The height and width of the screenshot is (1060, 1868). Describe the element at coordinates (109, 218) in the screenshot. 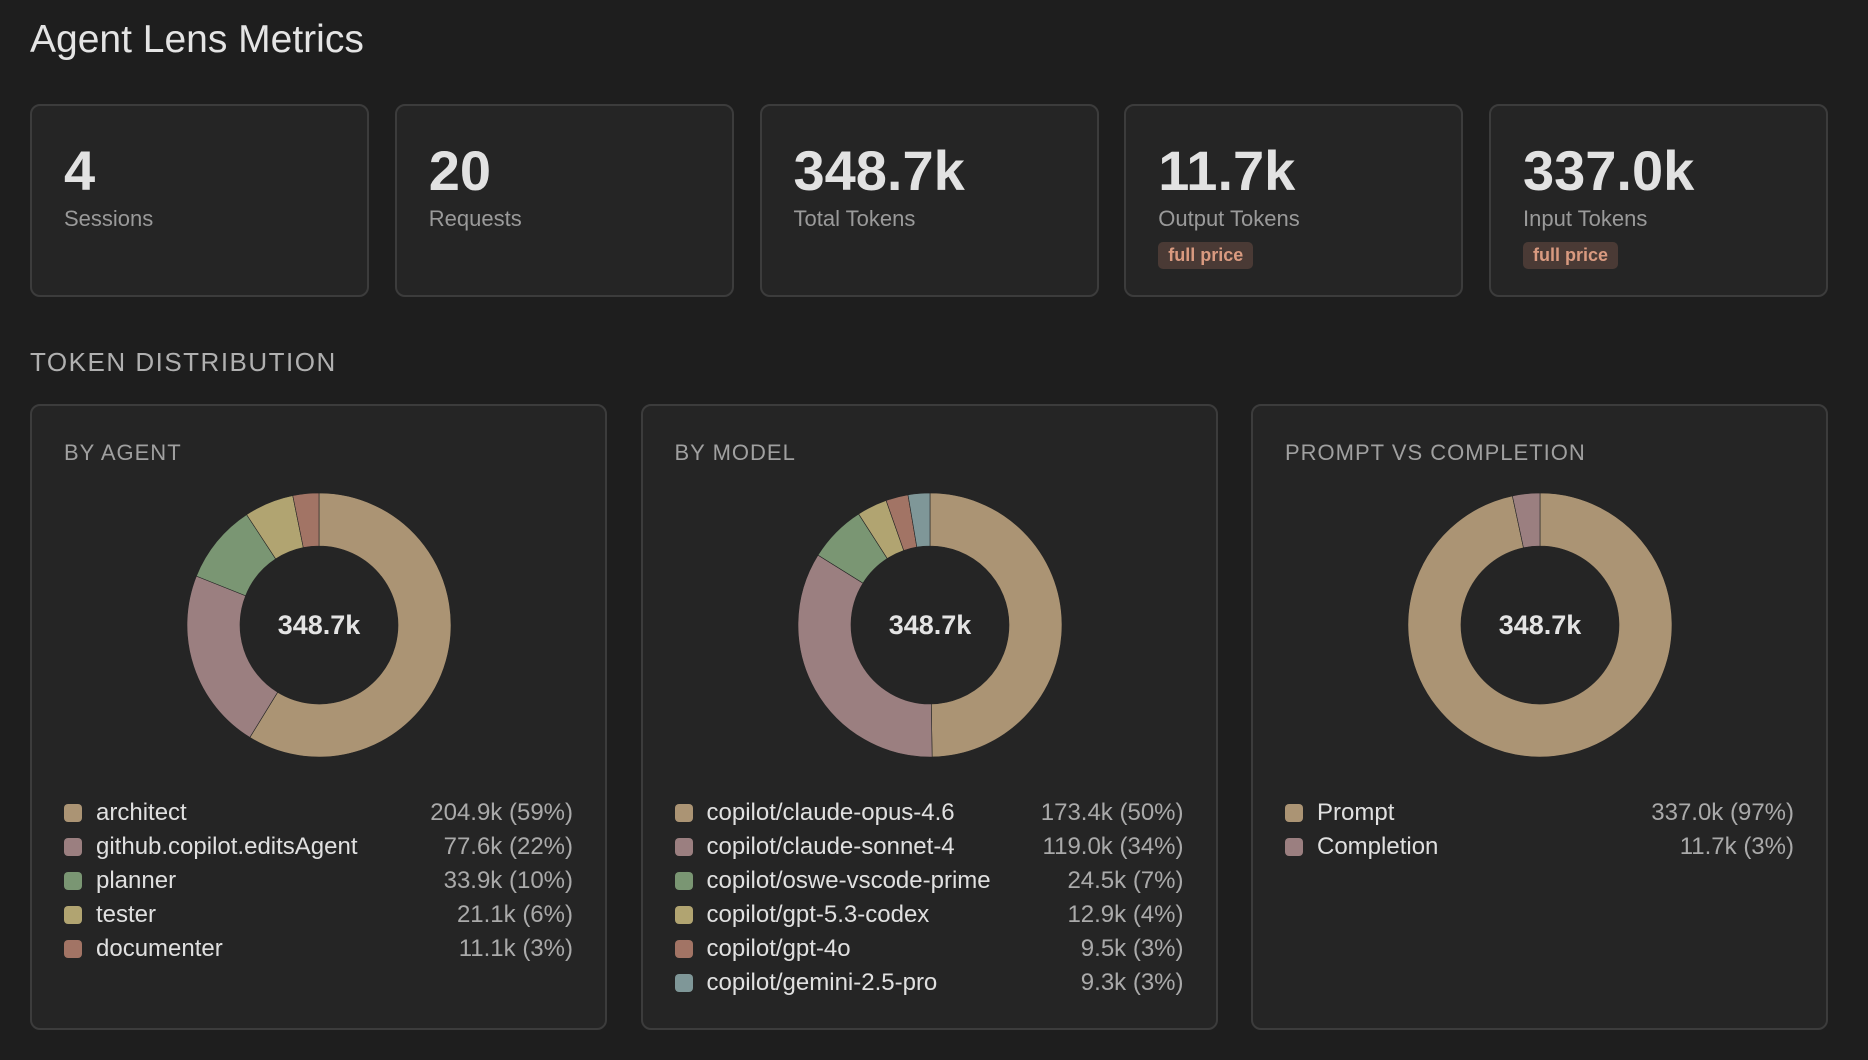

I see `stat-label: Sessions` at that location.